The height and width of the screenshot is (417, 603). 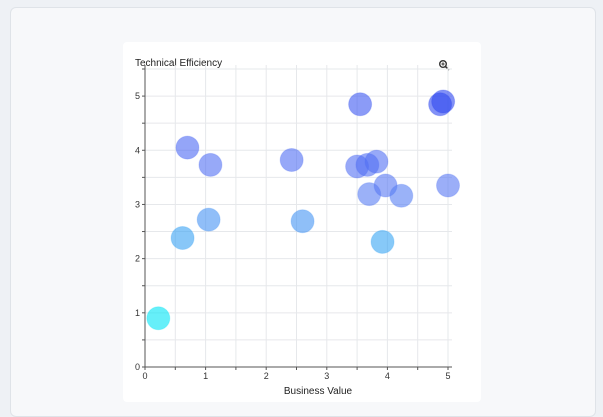 What do you see at coordinates (137, 150) in the screenshot?
I see `y-tick-label: 4` at bounding box center [137, 150].